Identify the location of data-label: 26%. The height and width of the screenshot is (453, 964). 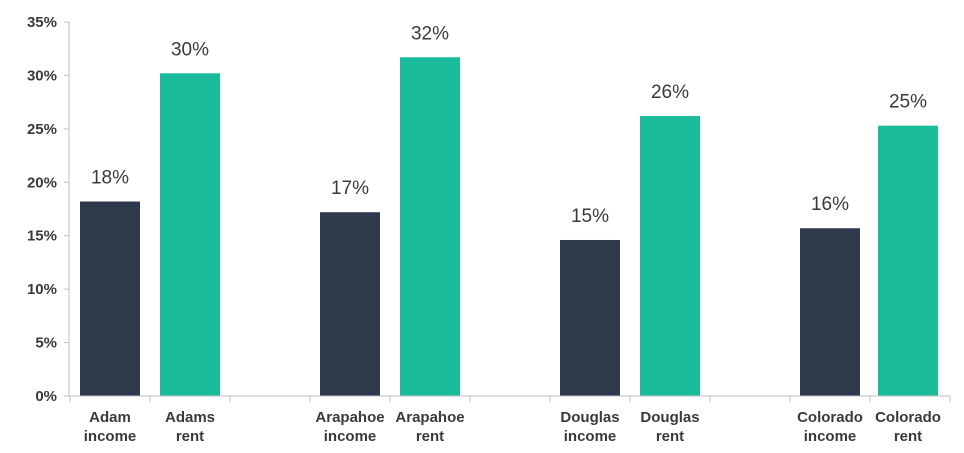
(670, 92).